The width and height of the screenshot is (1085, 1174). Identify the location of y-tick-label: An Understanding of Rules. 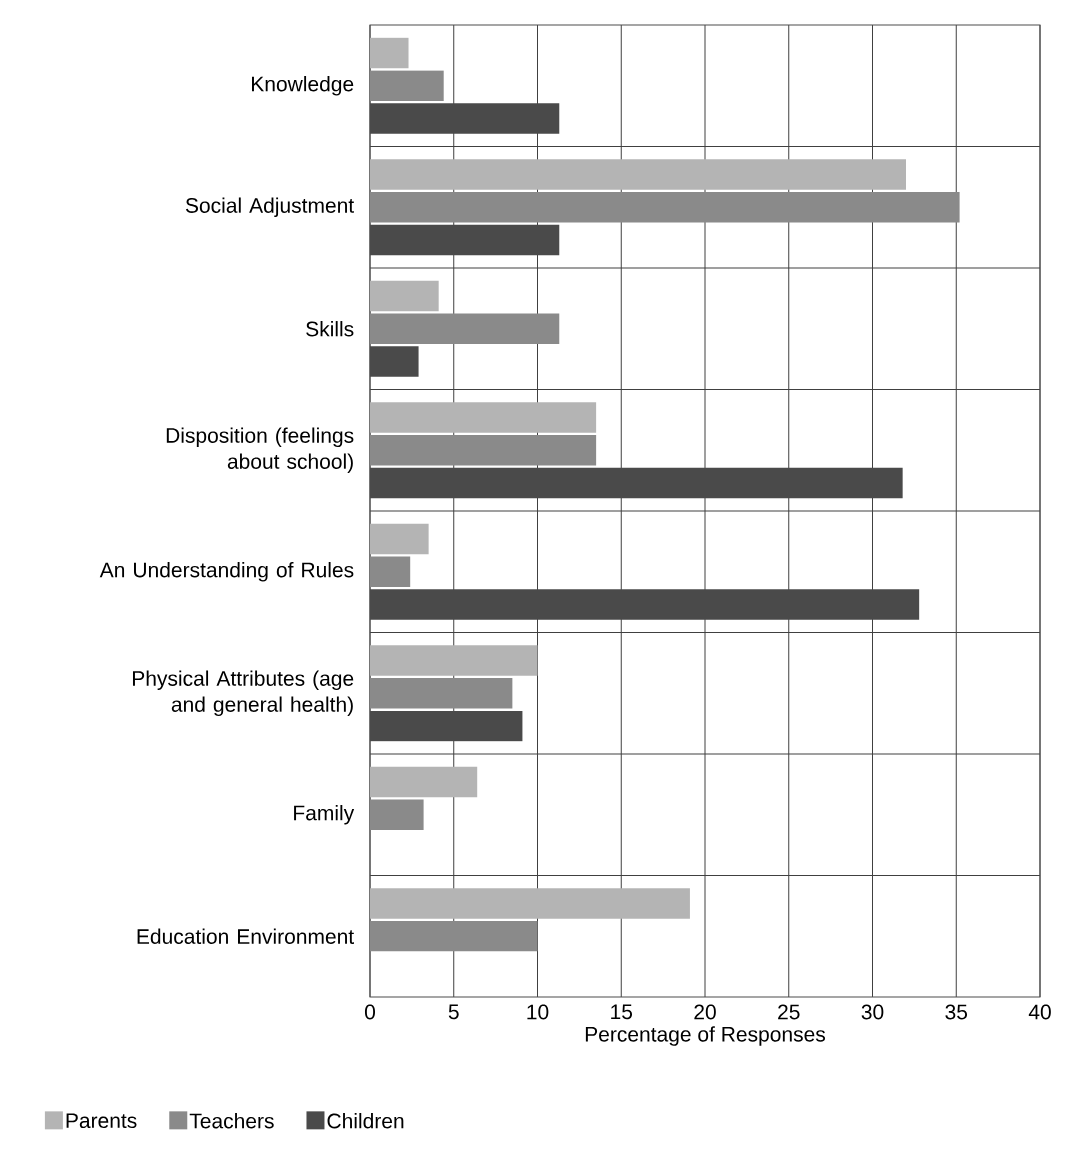
(226, 571).